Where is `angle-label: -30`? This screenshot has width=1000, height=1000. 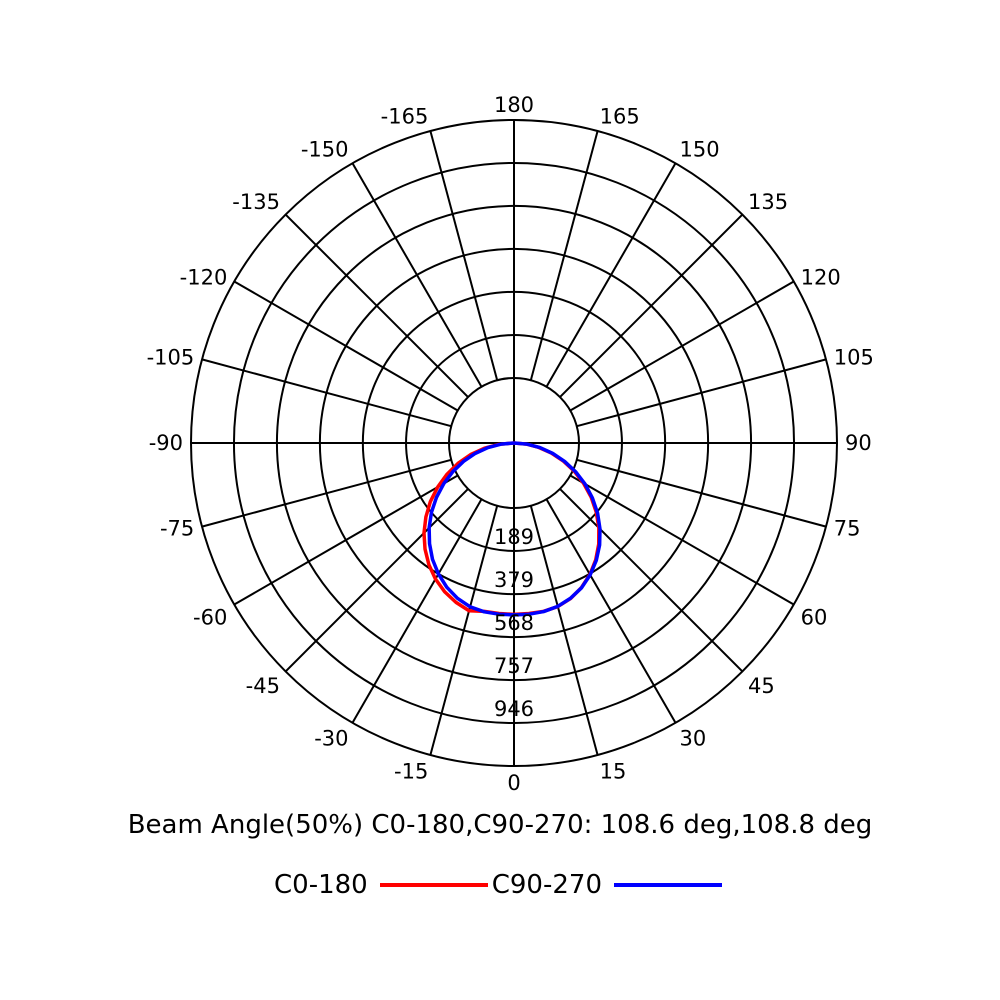
angle-label: -30 is located at coordinates (331, 739).